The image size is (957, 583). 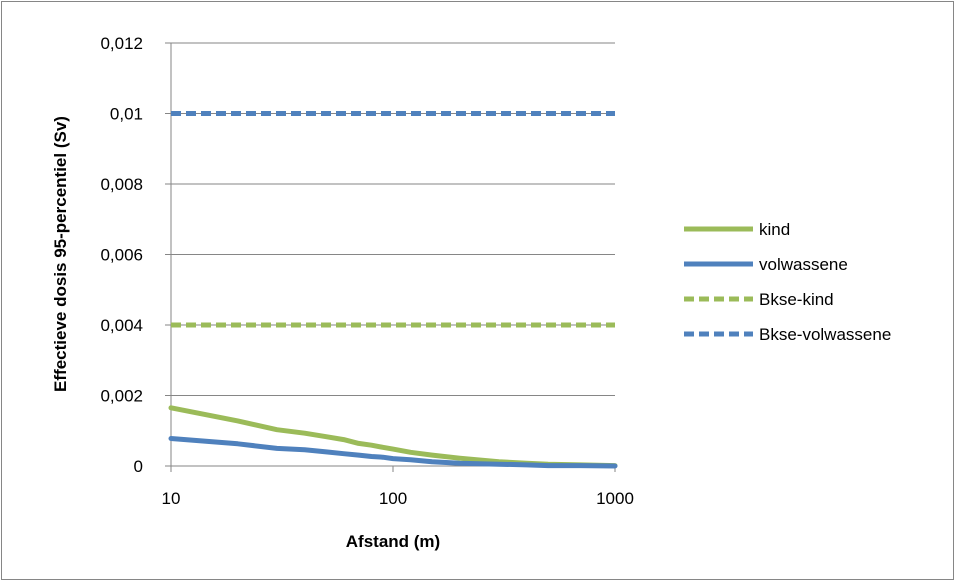 I want to click on series-line-volwassene, so click(x=393, y=452).